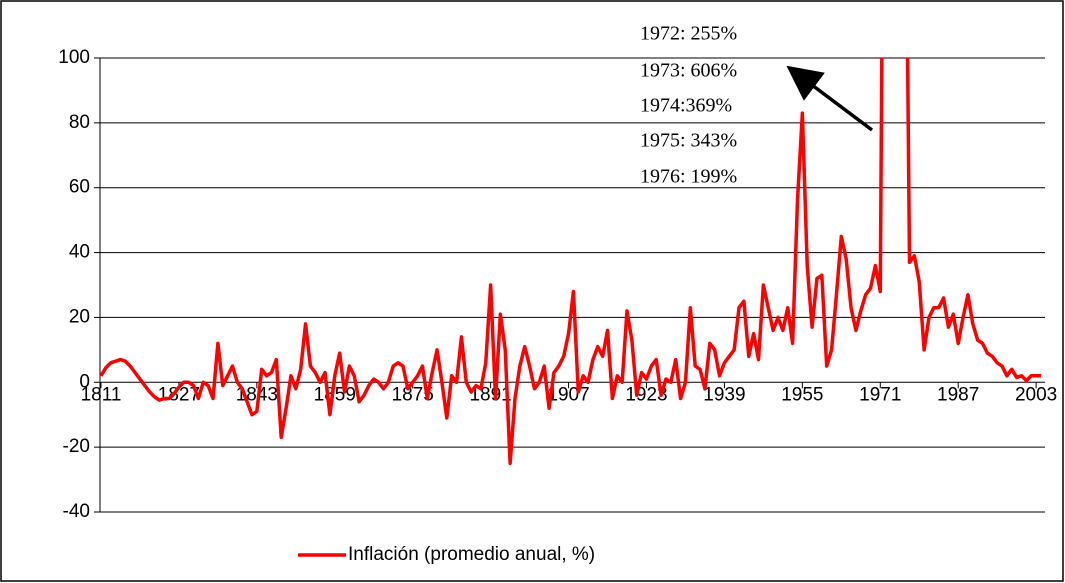 This screenshot has width=1065, height=583. Describe the element at coordinates (413, 394) in the screenshot. I see `x-tick-label: 1875` at that location.